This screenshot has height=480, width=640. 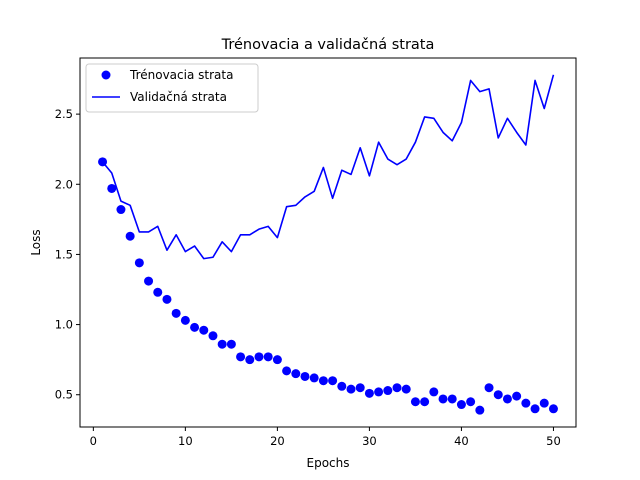 I want to click on y-tick-label: 2.5, so click(x=64, y=114).